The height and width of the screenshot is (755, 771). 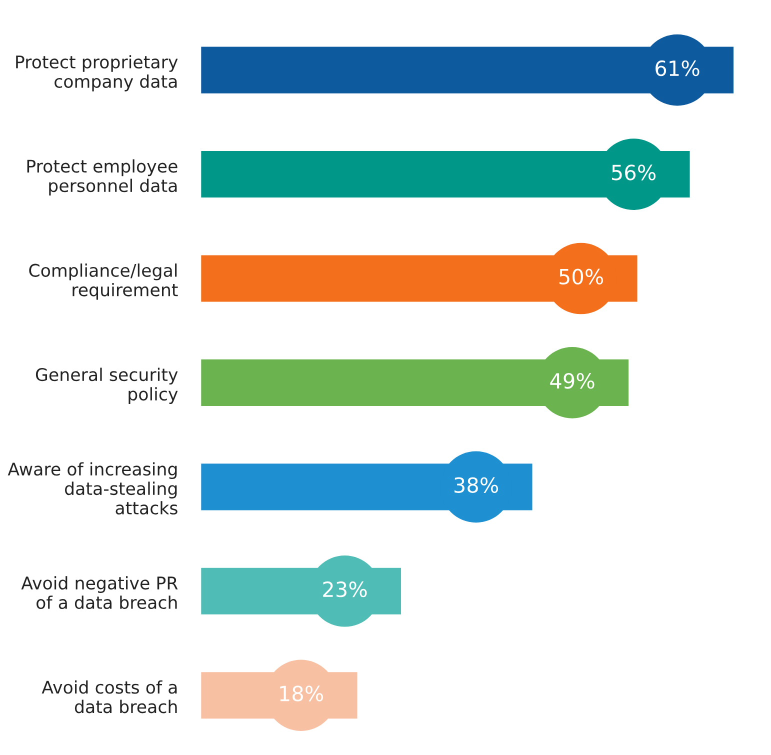 What do you see at coordinates (634, 172) in the screenshot?
I see `data-label: 56%` at bounding box center [634, 172].